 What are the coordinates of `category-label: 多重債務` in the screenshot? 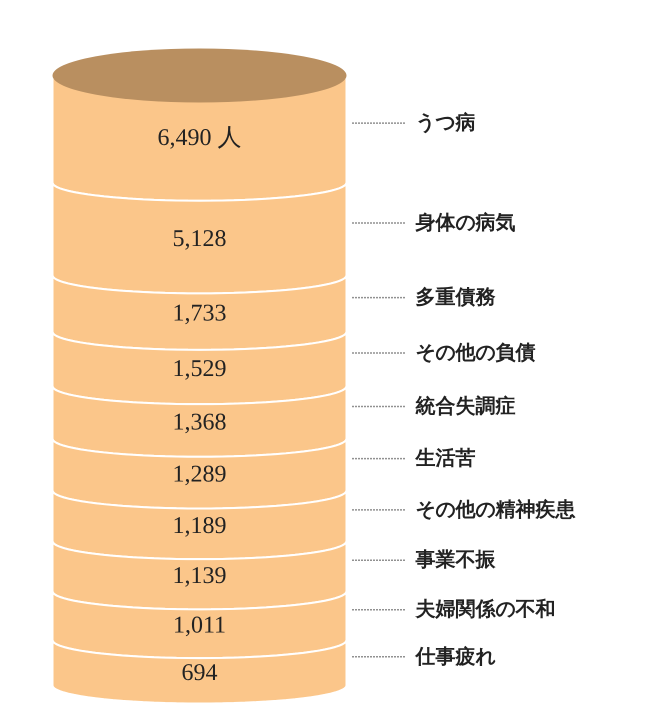 It's located at (456, 297).